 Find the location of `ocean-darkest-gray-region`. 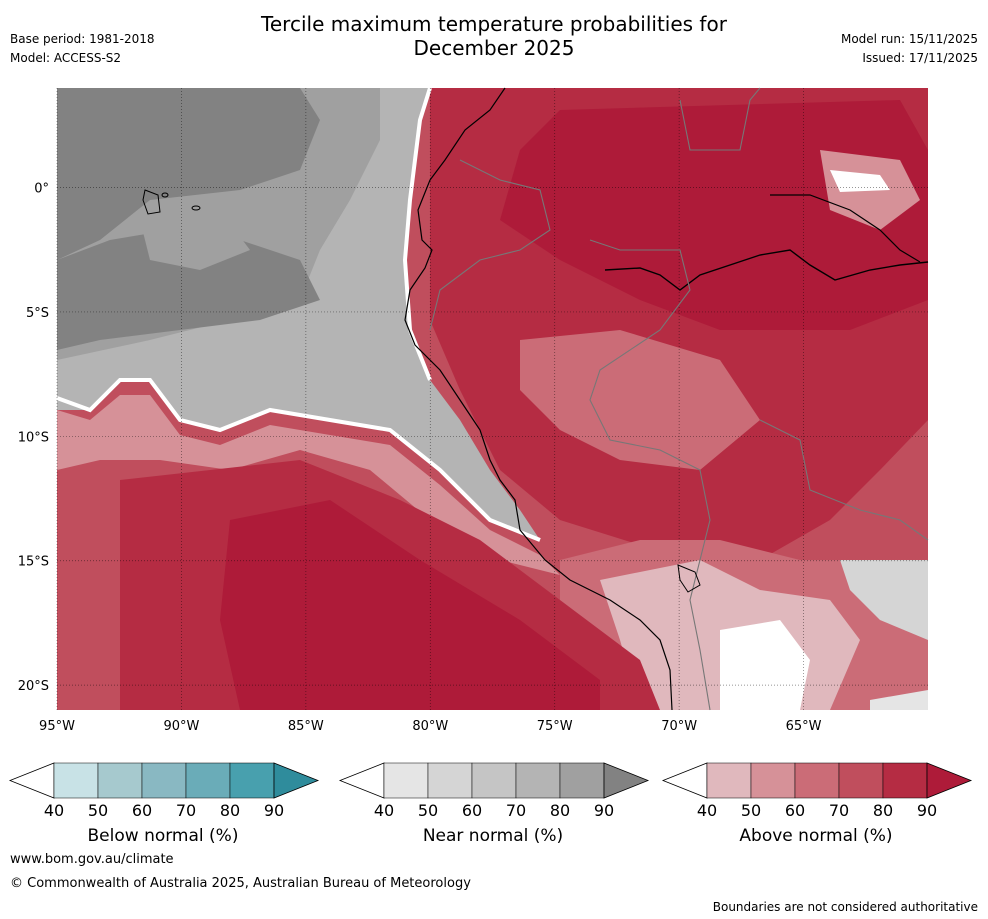

ocean-darkest-gray-region is located at coordinates (188, 174).